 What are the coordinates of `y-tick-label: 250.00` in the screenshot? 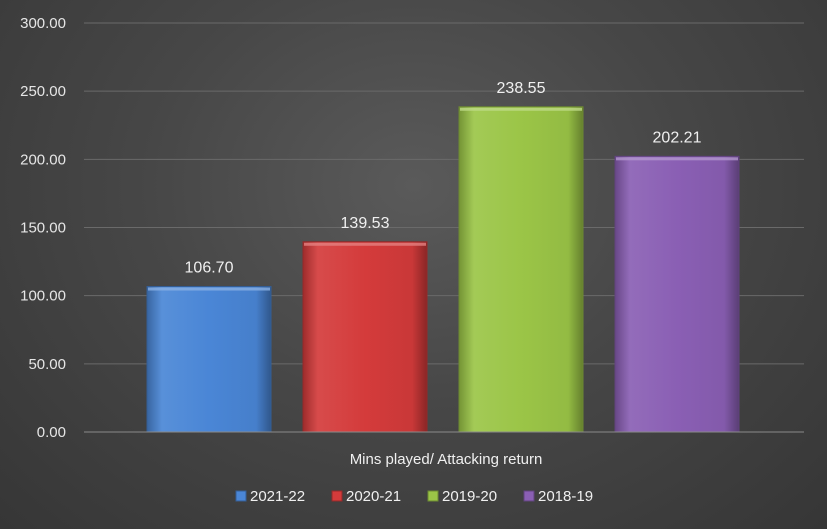 It's located at (43, 91).